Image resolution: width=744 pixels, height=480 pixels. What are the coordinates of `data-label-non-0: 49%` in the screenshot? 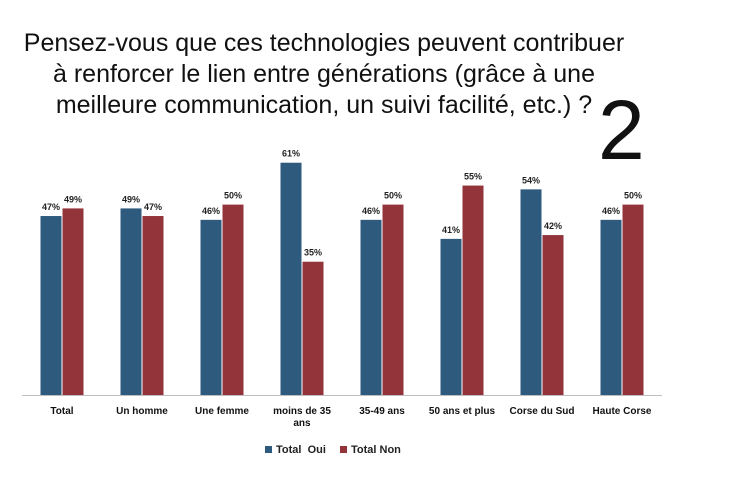 It's located at (73, 199).